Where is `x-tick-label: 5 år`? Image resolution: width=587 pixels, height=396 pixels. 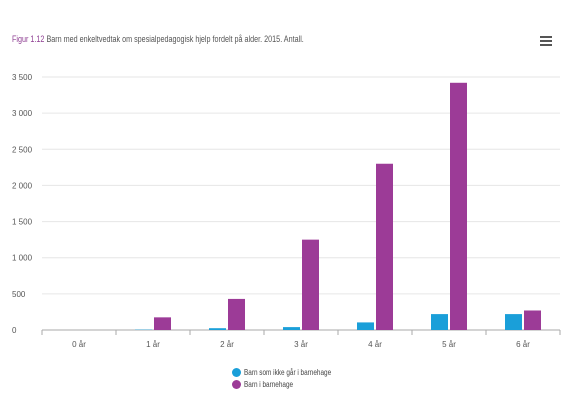 x-tick-label: 5 år is located at coordinates (449, 344).